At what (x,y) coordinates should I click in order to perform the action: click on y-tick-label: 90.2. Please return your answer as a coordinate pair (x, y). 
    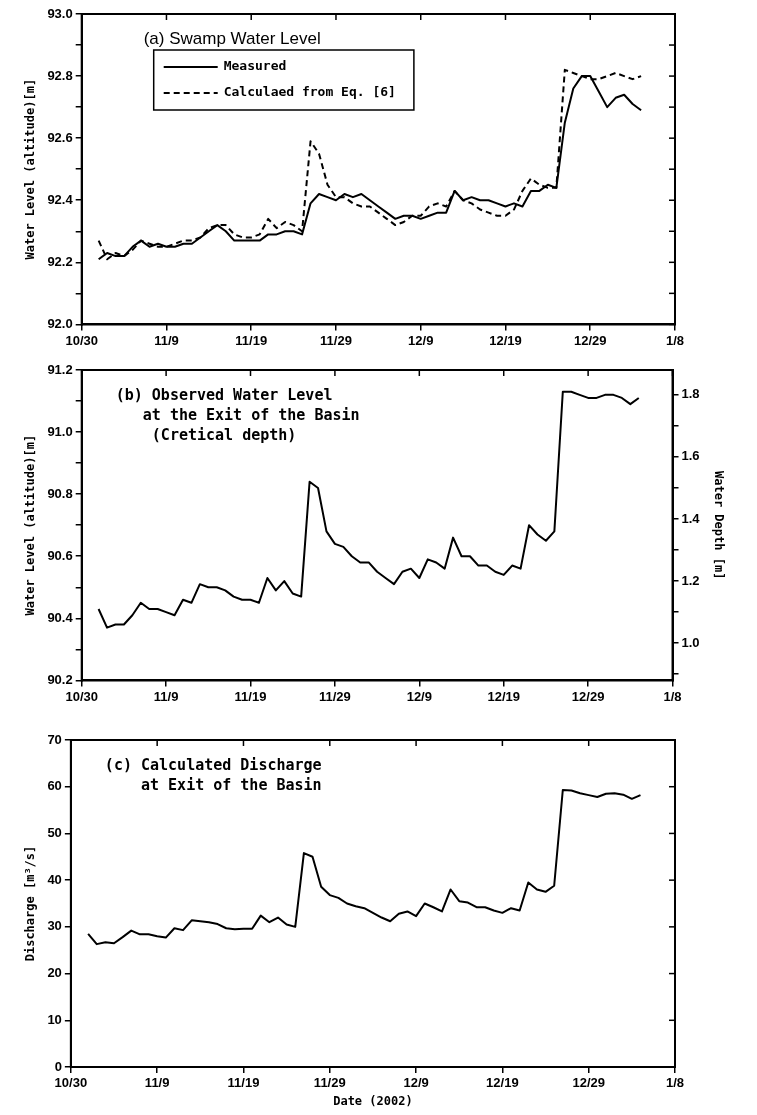
    Looking at the image, I should click on (60, 679).